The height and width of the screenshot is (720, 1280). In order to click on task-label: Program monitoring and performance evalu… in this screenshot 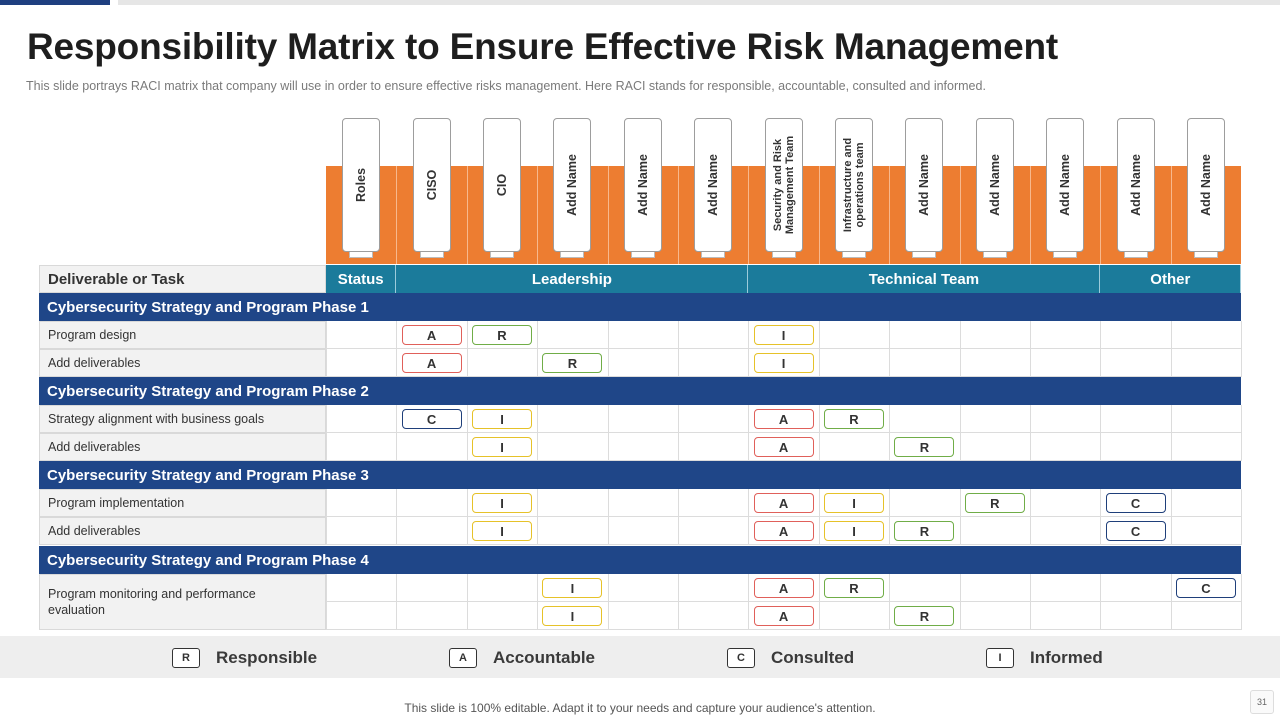, I will do `click(182, 602)`.